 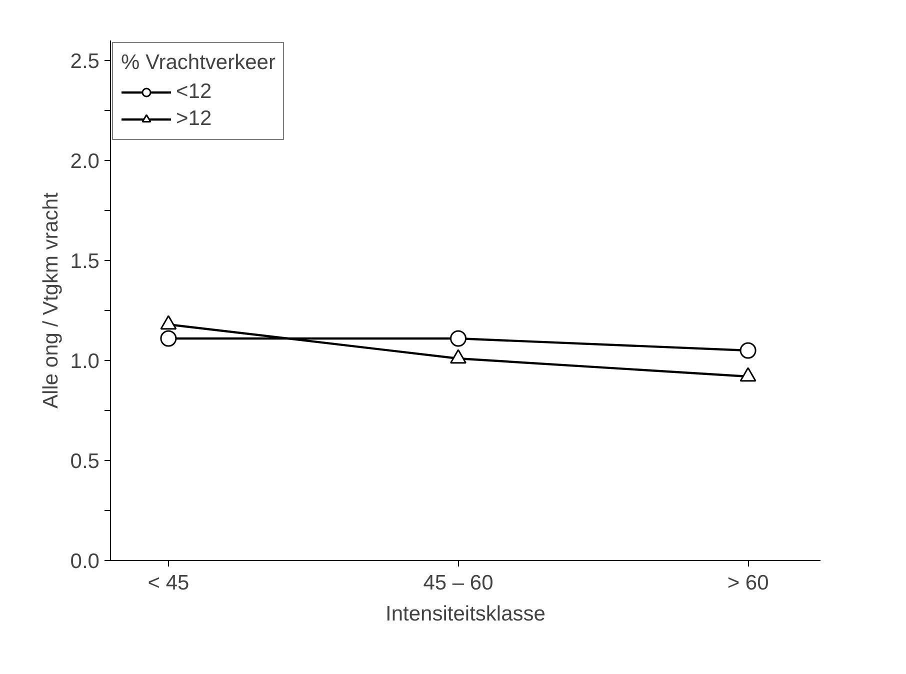 What do you see at coordinates (458, 583) in the screenshot?
I see `x-tick-label: 45 – 60` at bounding box center [458, 583].